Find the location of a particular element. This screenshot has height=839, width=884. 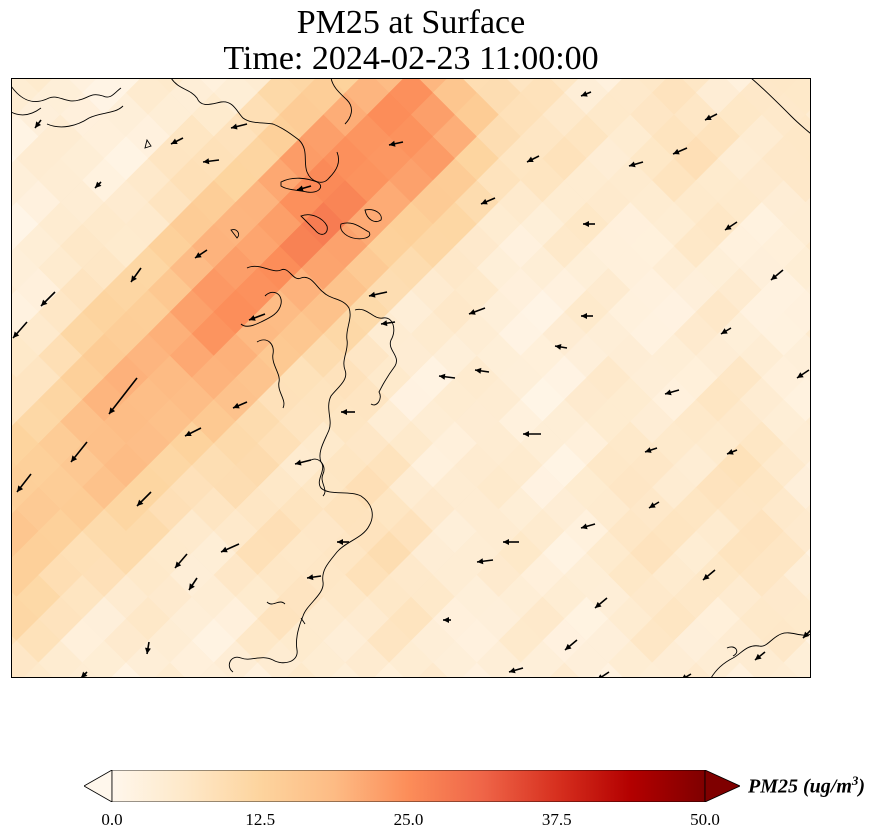

map-title: PM25 at Surface is located at coordinates (411, 22).